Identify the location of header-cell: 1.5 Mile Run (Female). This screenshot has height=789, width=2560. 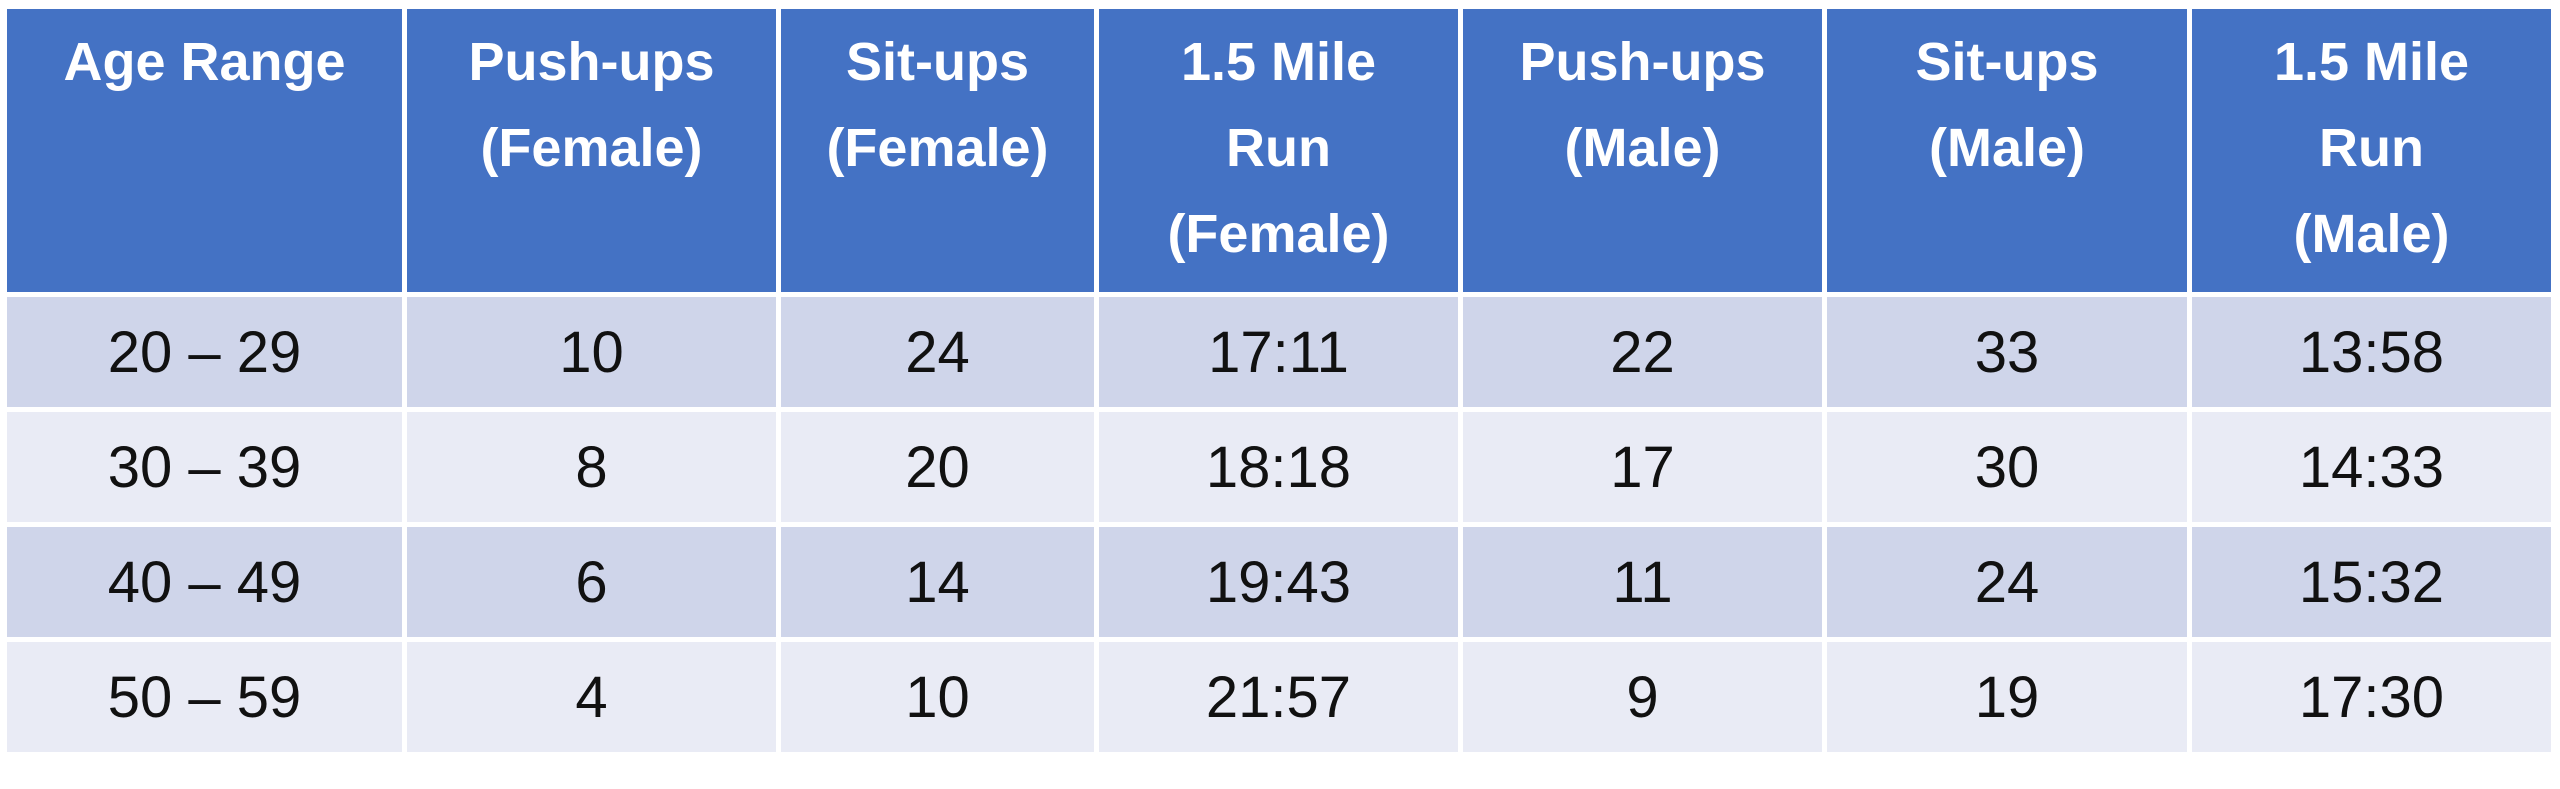
(1278, 150).